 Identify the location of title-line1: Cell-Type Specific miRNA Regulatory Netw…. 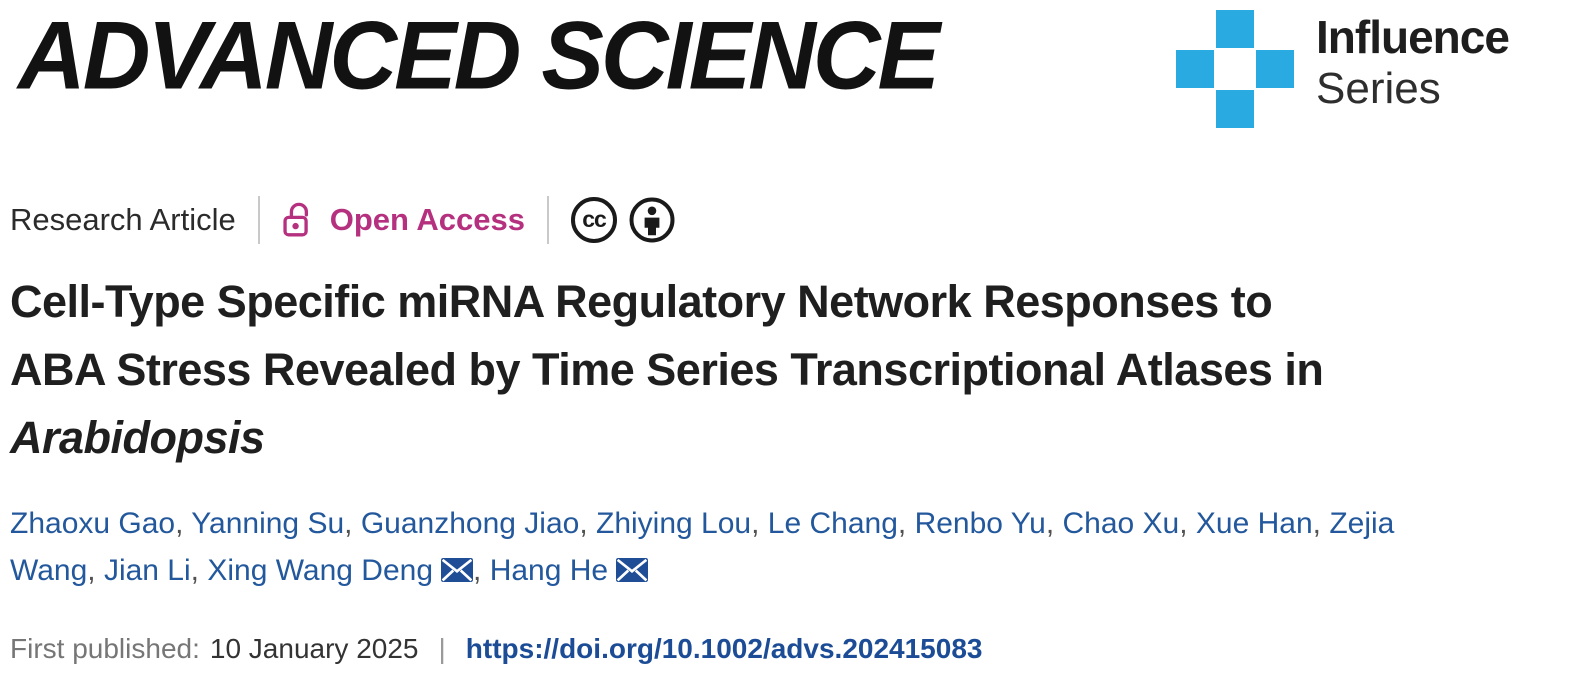
(641, 301).